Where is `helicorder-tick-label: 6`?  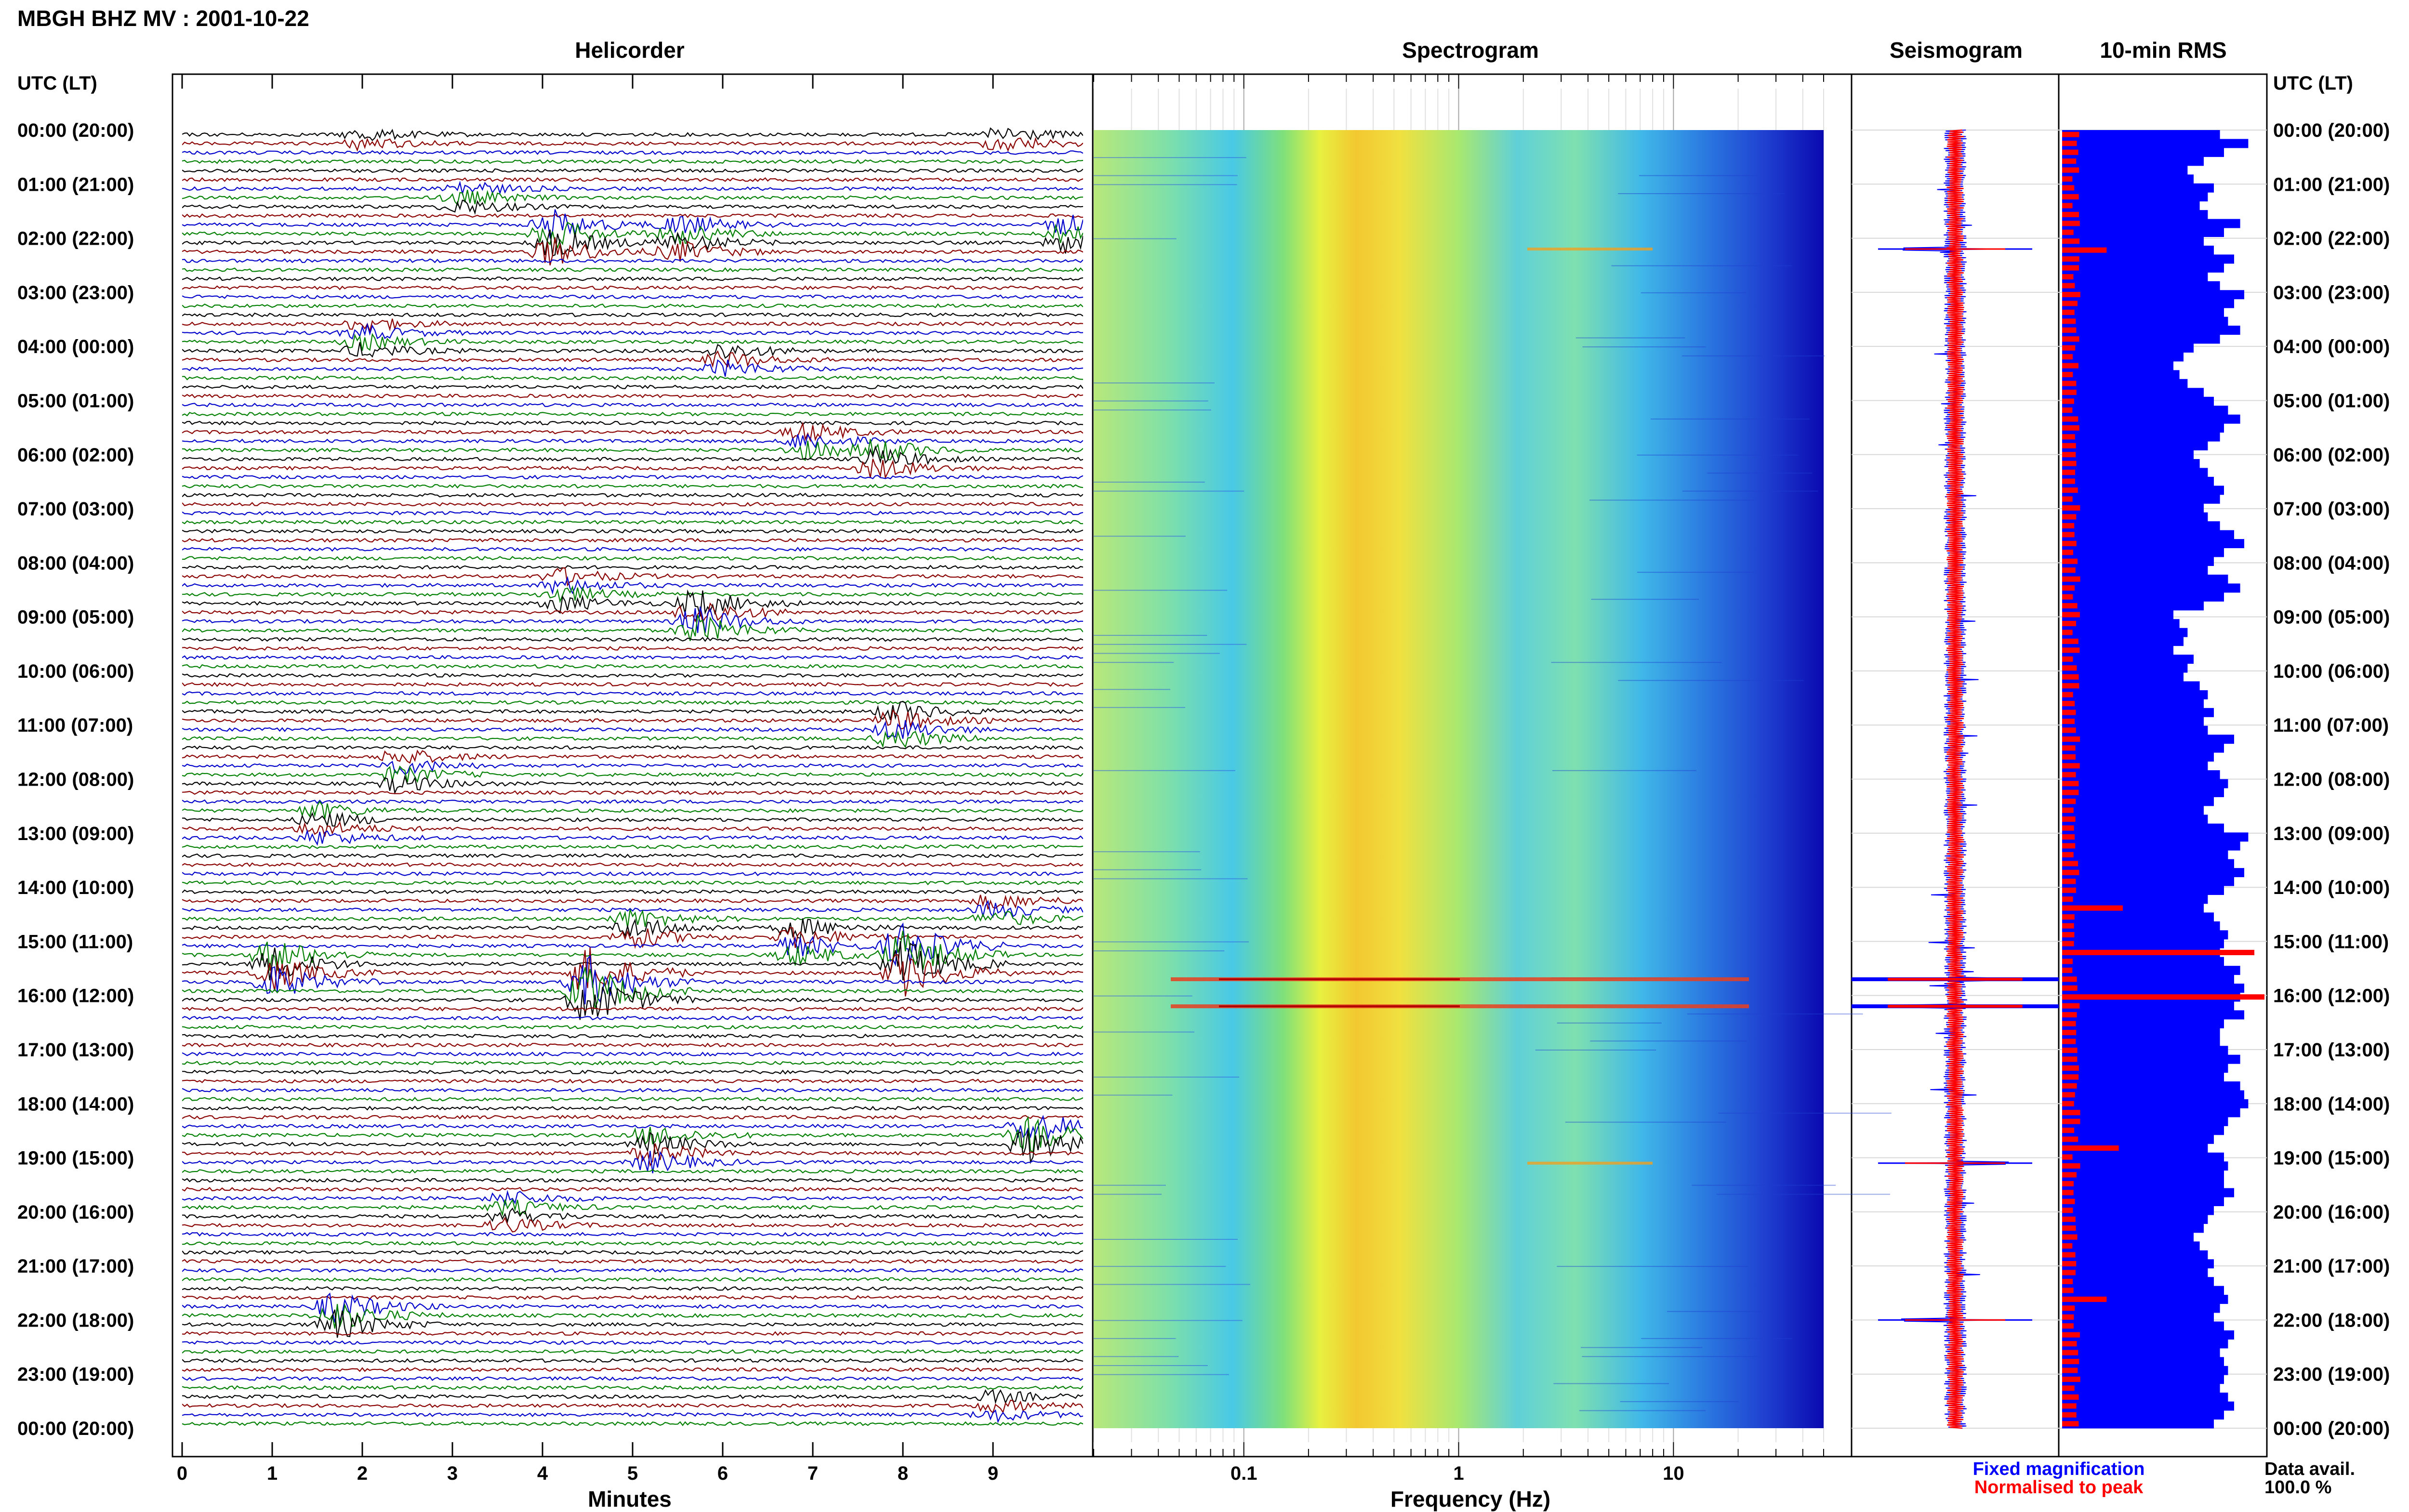 helicorder-tick-label: 6 is located at coordinates (722, 1473).